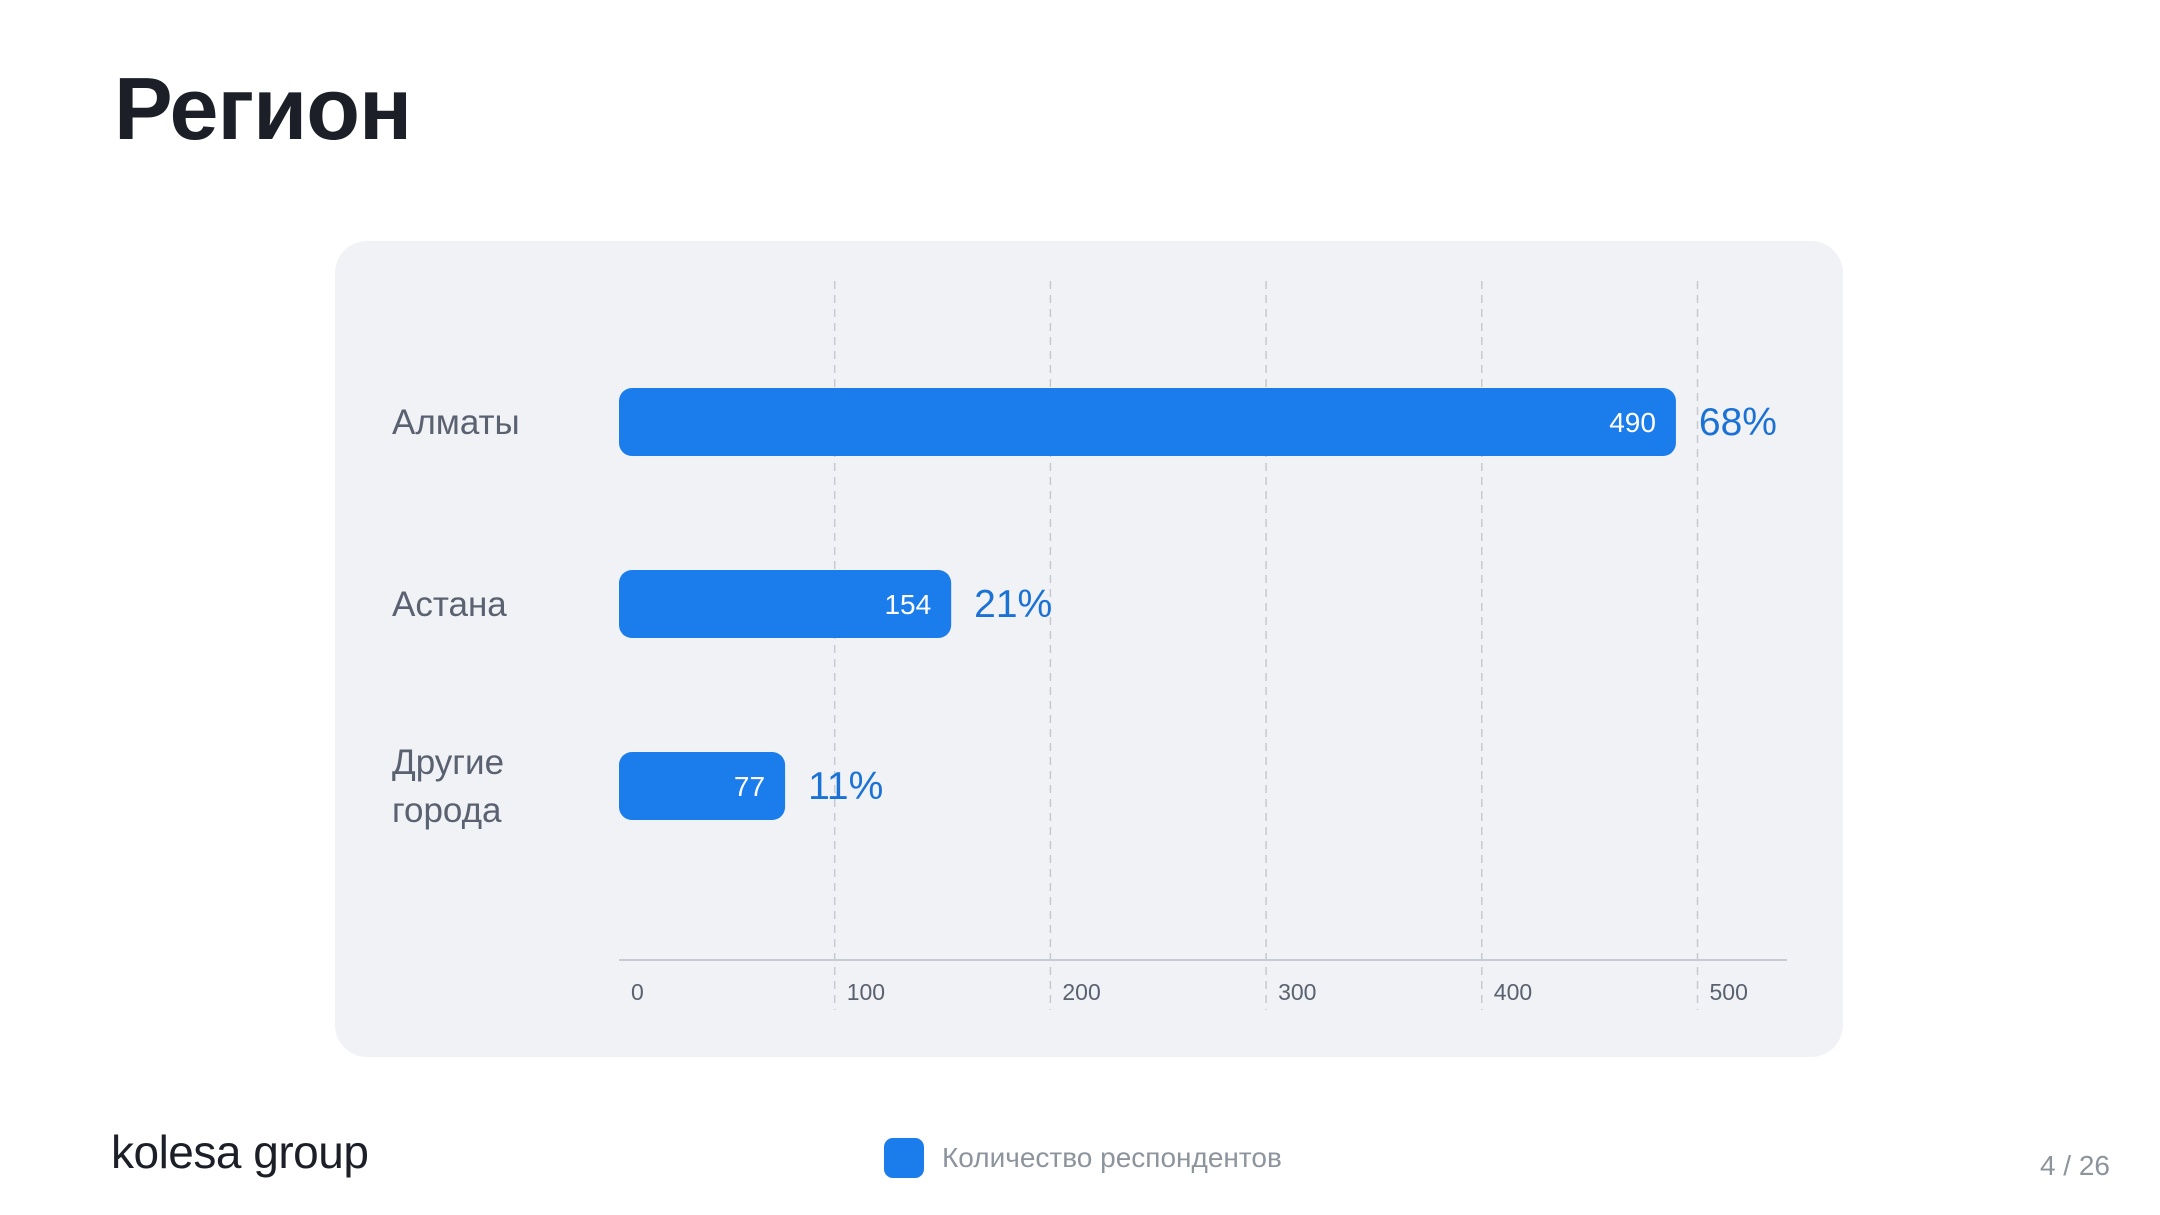 Image resolution: width=2160 pixels, height=1215 pixels. What do you see at coordinates (263, 108) in the screenshot?
I see `page-title: Регион` at bounding box center [263, 108].